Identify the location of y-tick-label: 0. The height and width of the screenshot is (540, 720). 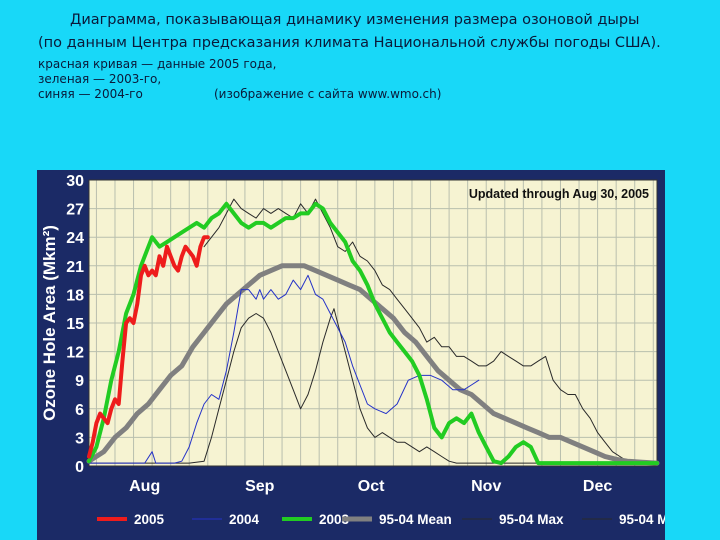
(79, 467).